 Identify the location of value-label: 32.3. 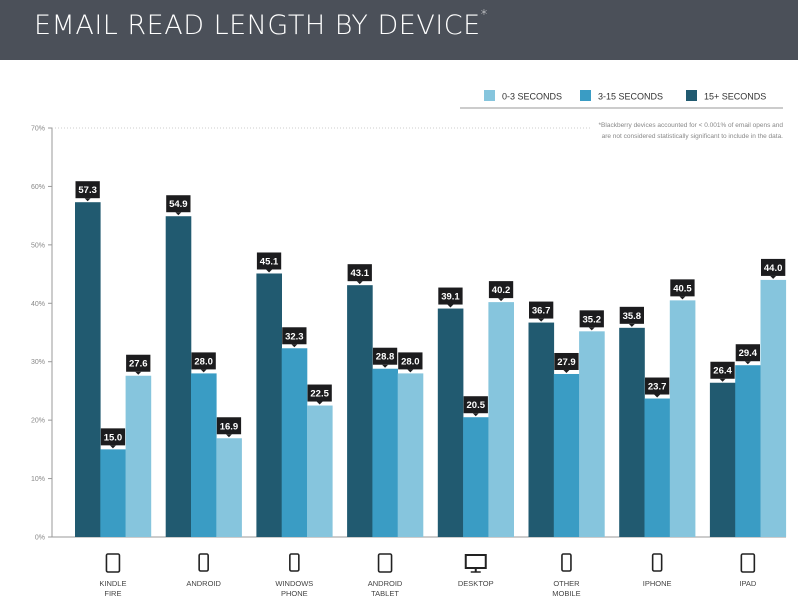
(294, 336).